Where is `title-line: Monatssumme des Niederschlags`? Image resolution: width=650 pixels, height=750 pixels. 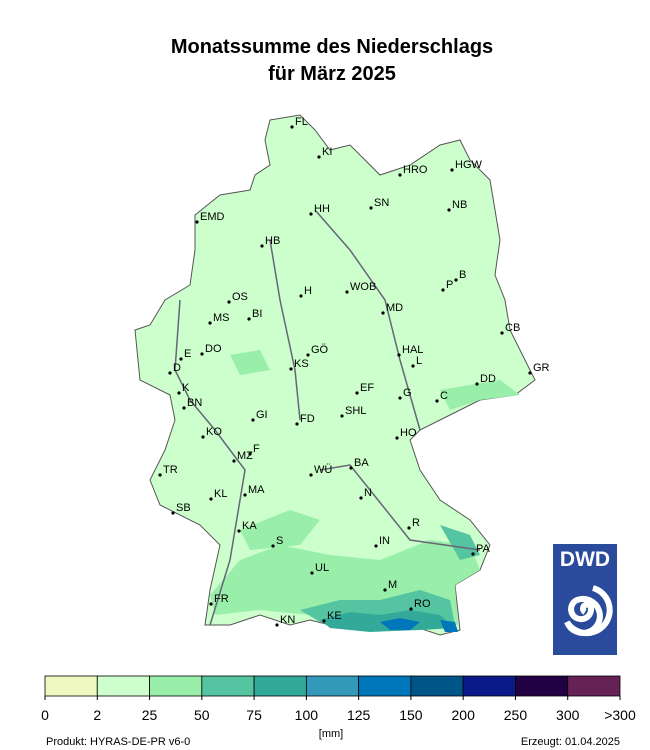 title-line: Monatssumme des Niederschlags is located at coordinates (332, 47).